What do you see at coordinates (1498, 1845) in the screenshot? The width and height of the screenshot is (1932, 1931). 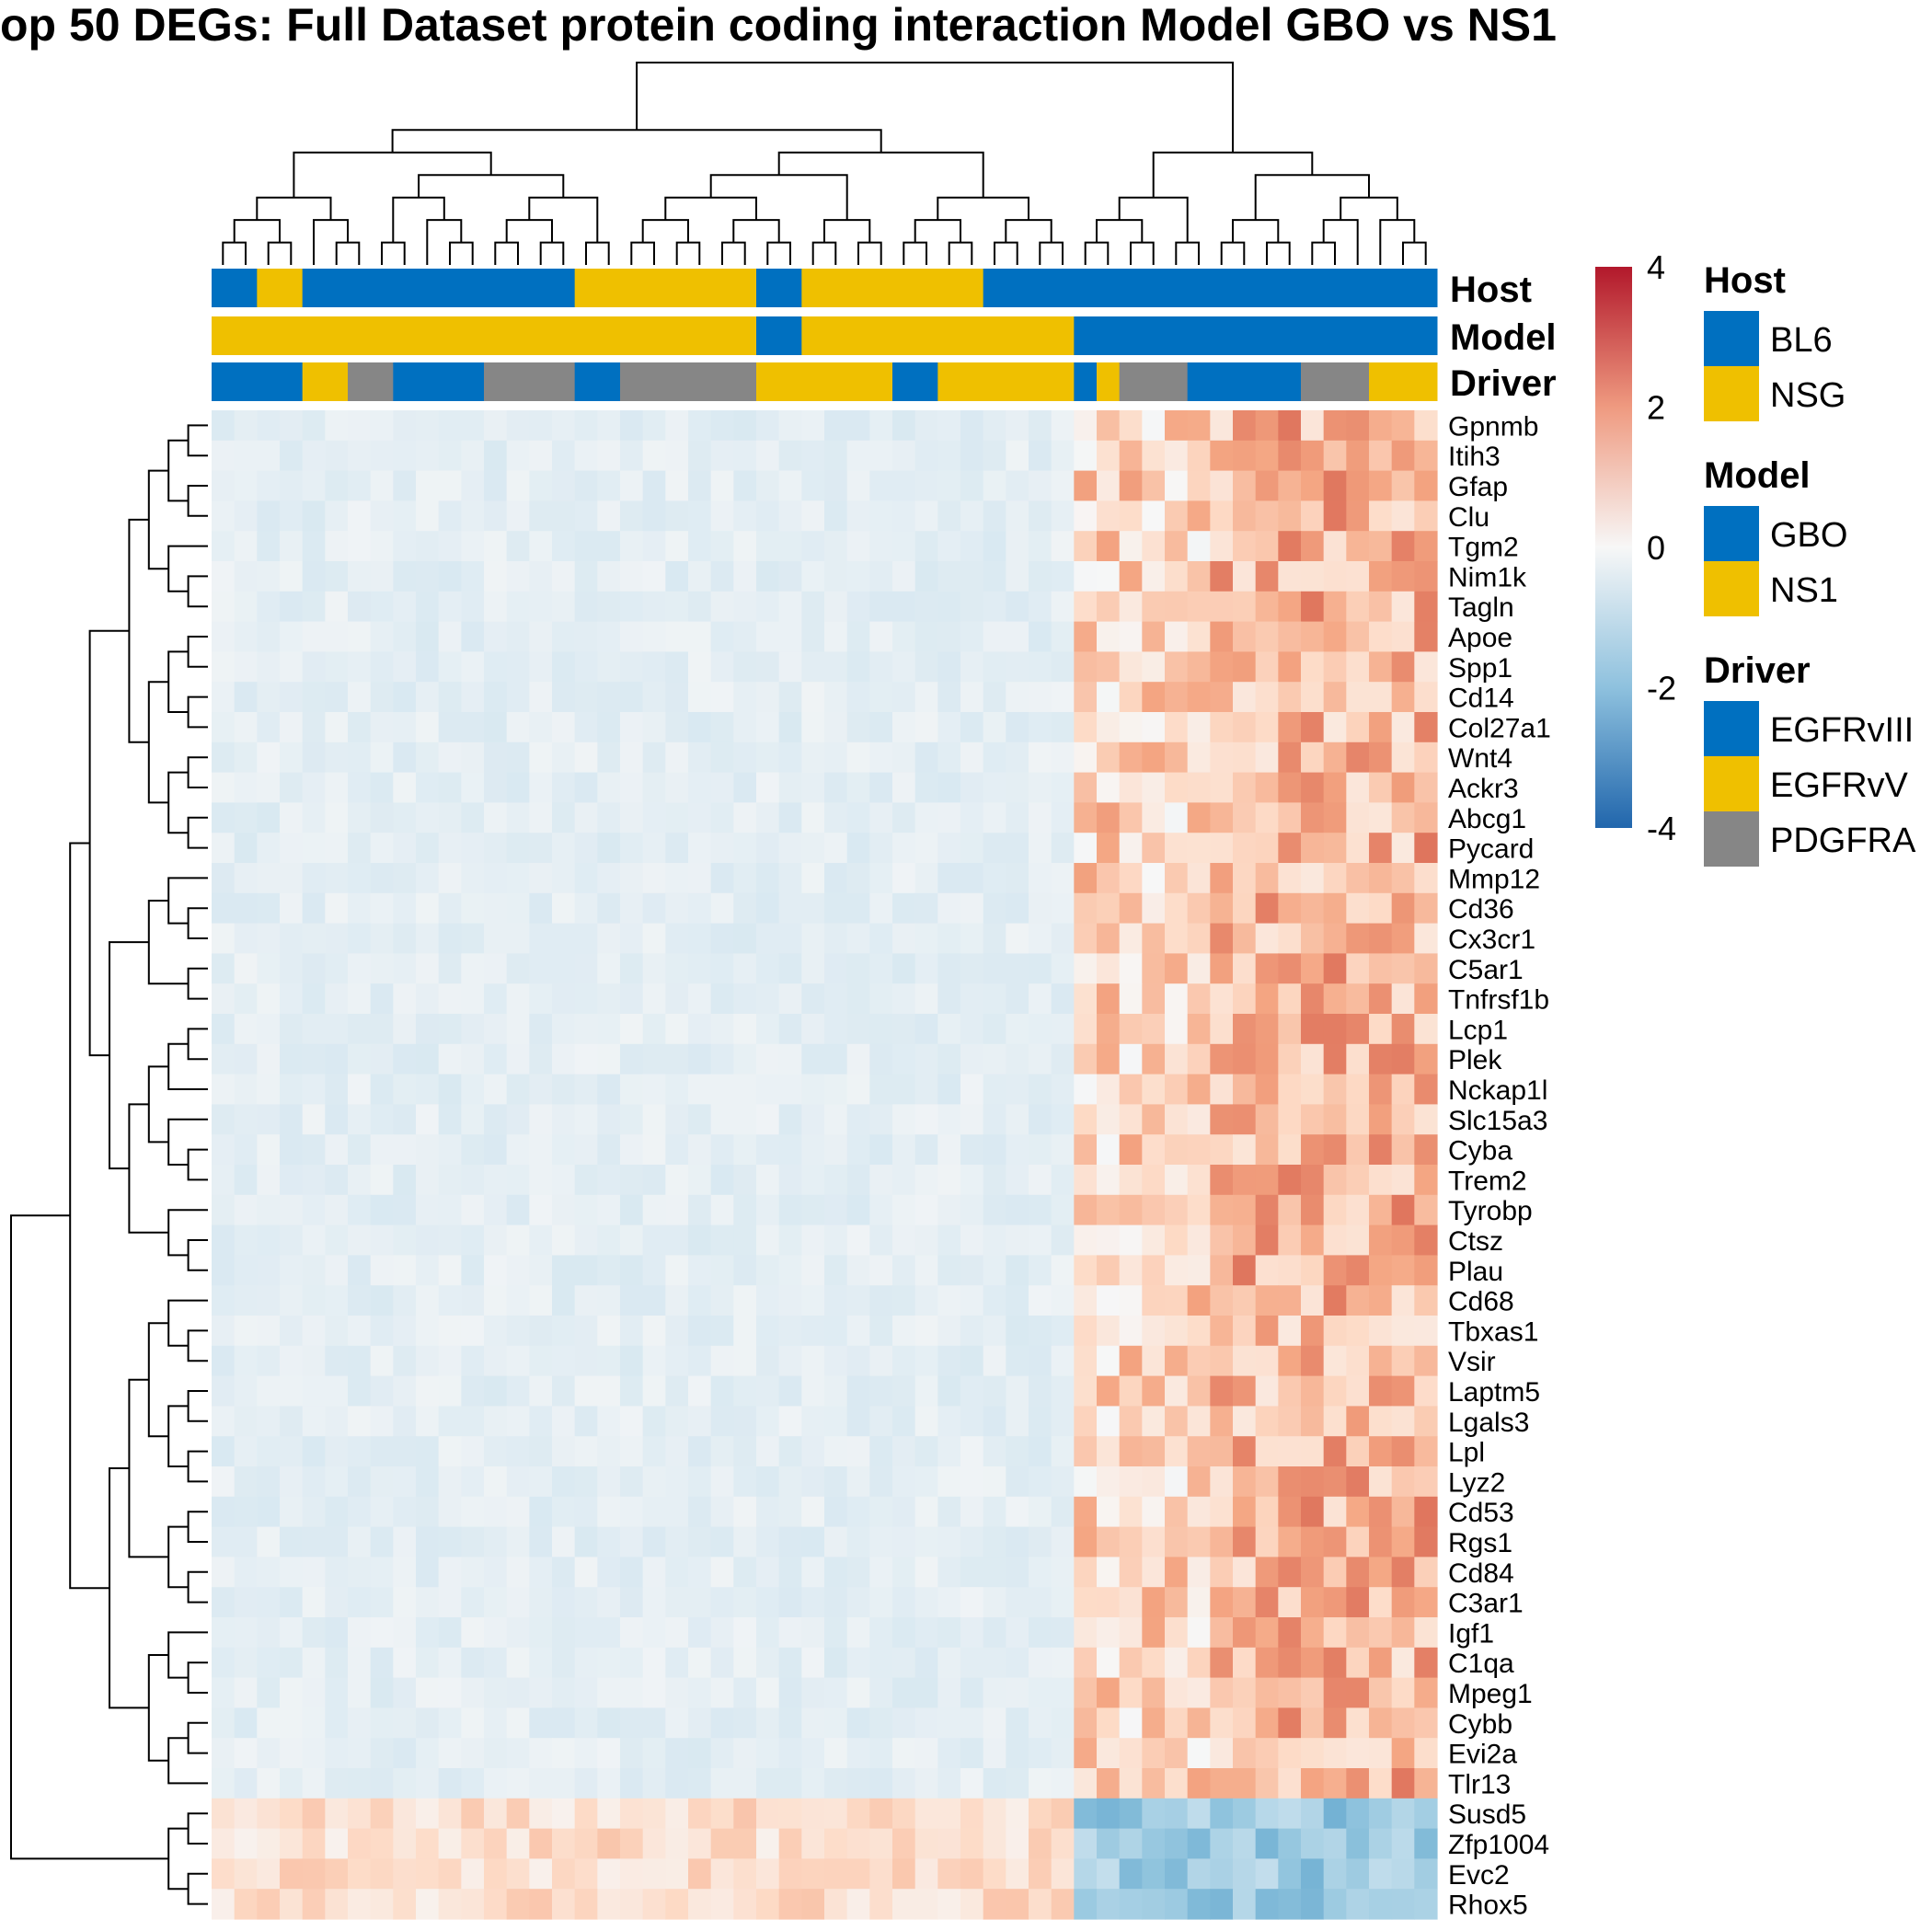 I see `gene-label: Zfp1004` at bounding box center [1498, 1845].